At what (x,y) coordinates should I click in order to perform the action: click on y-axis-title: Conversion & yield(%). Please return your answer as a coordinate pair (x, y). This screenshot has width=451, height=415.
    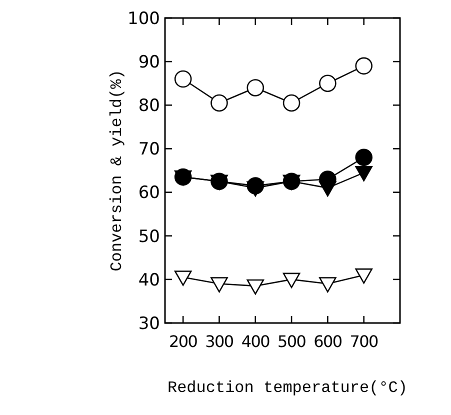
    Looking at the image, I should click on (117, 171).